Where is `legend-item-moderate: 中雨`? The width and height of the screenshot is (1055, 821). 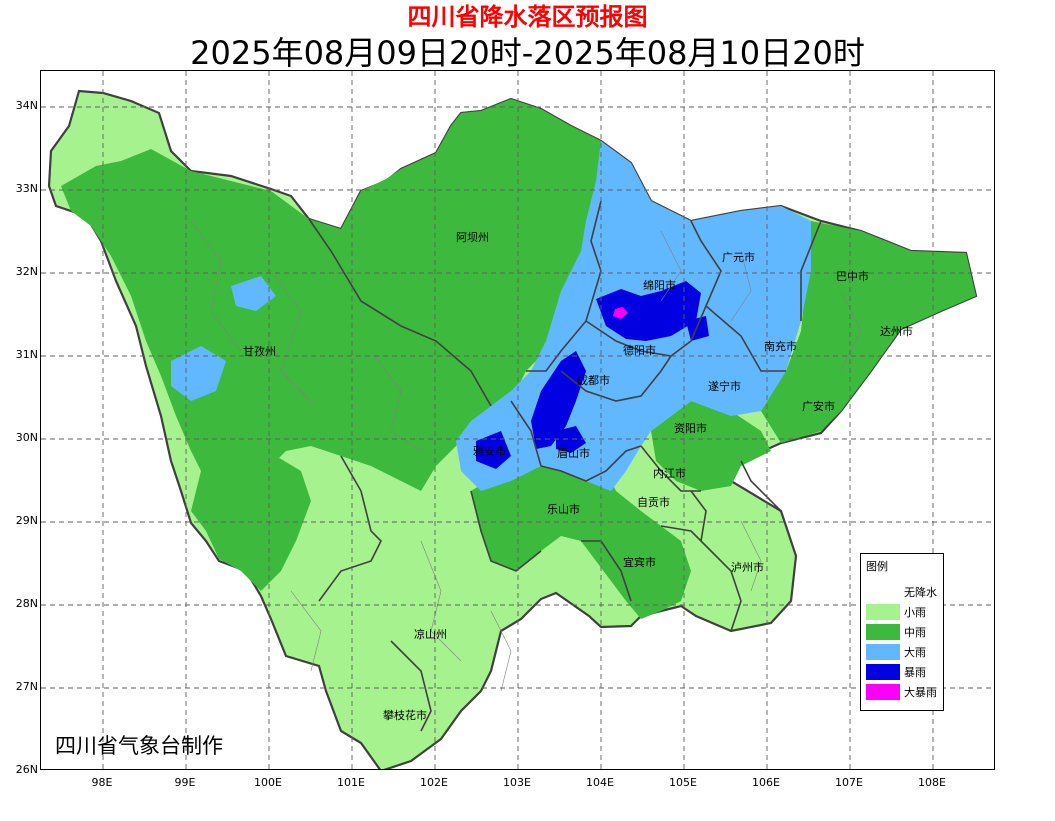 legend-item-moderate: 中雨 is located at coordinates (904, 631).